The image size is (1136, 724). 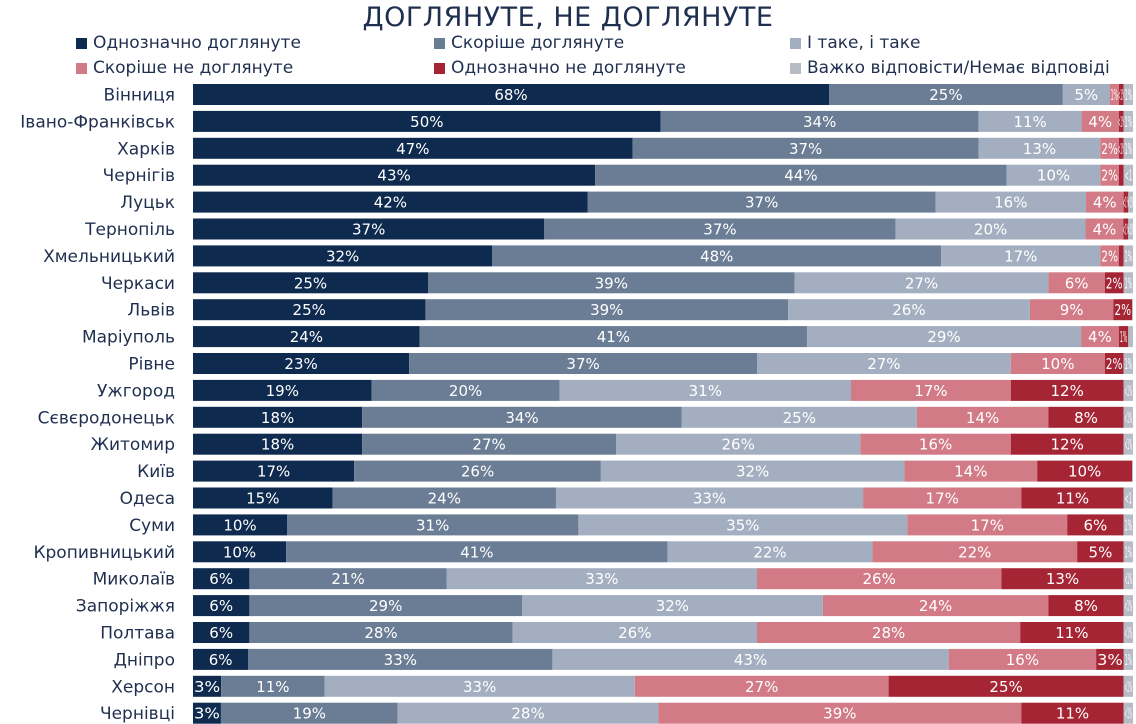 I want to click on legend-label: І таке, і таке, so click(x=864, y=43).